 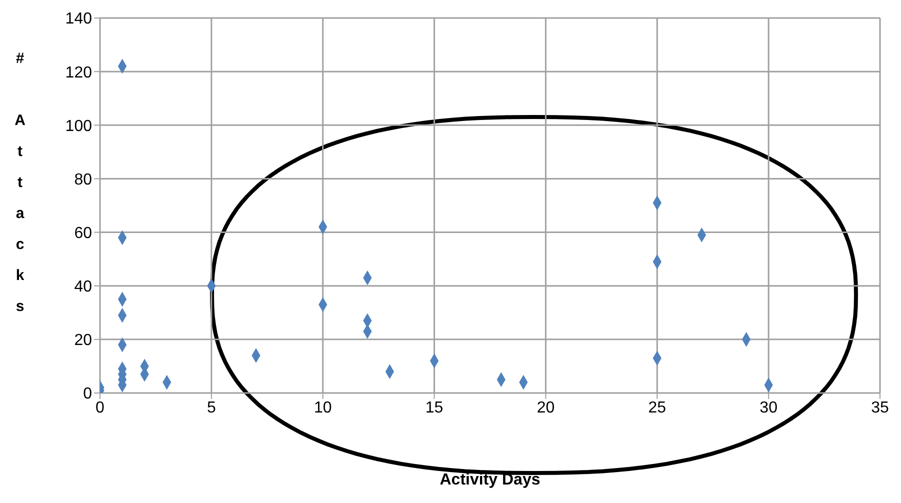 I want to click on y-axis-title: # Attacks, so click(x=20, y=189).